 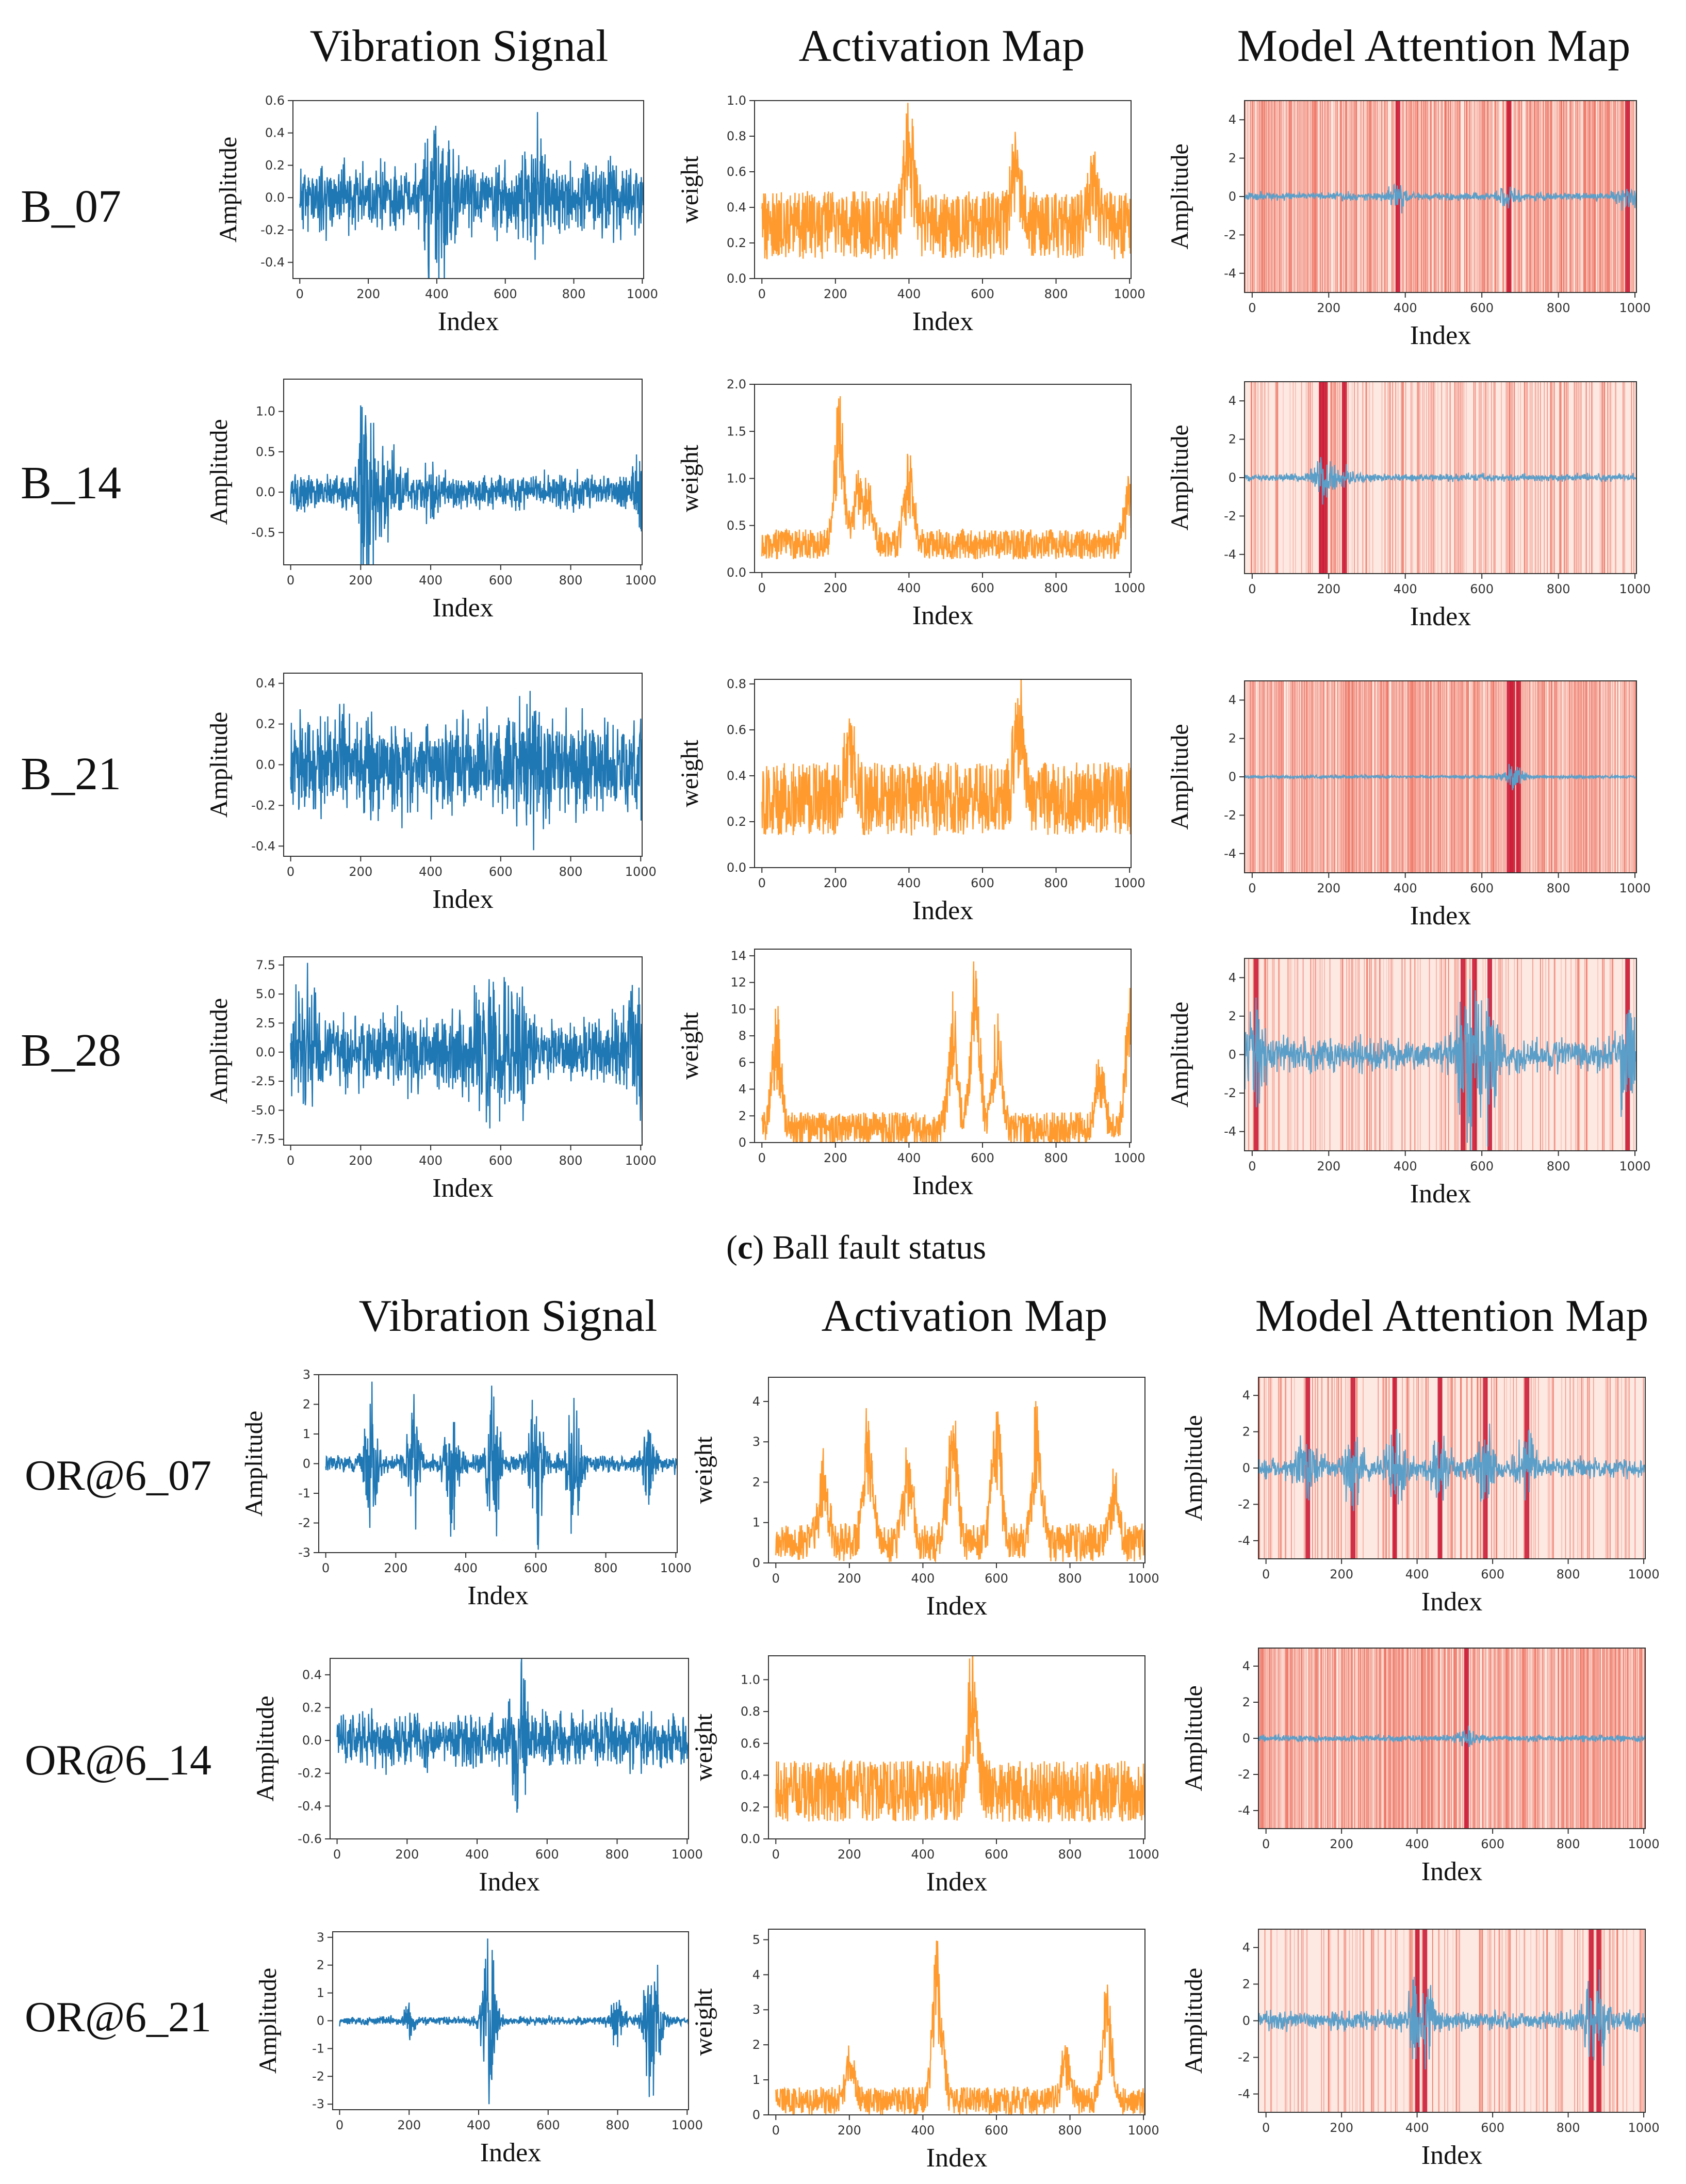 I want to click on y-tick-label: -0.2, so click(x=263, y=805).